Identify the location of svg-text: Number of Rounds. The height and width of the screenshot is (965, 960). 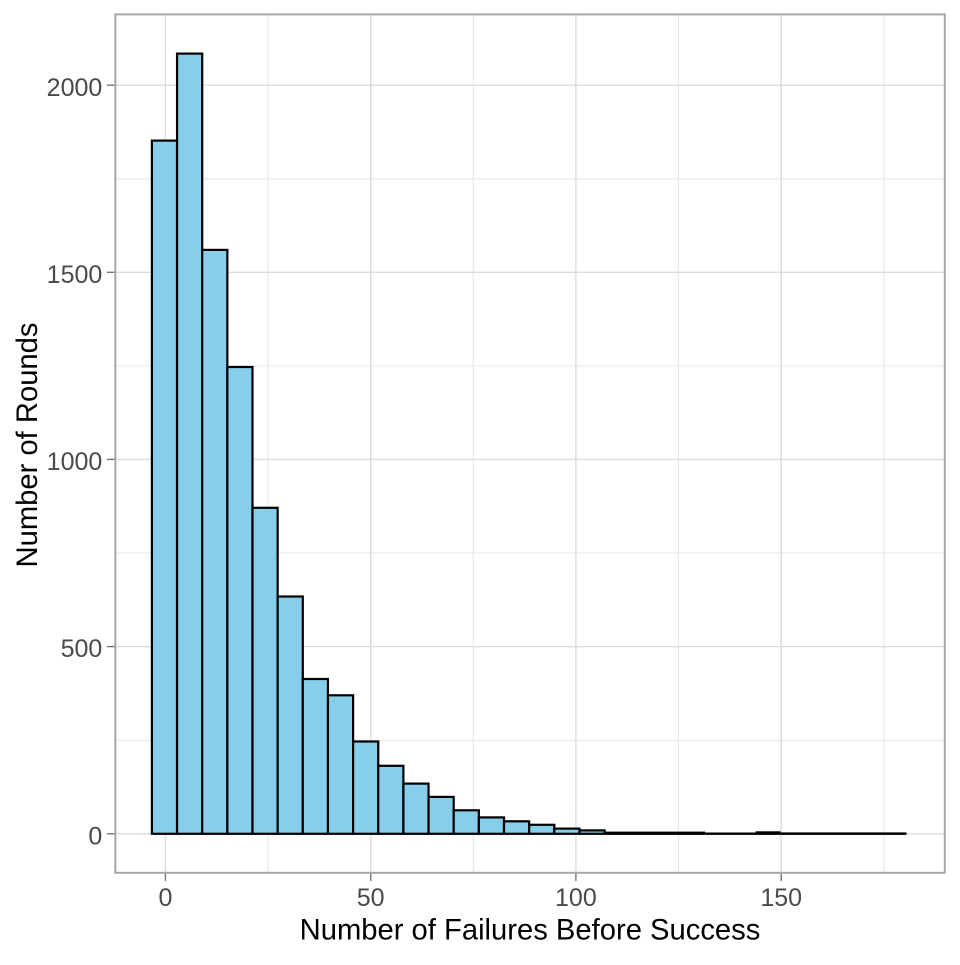
(28, 445).